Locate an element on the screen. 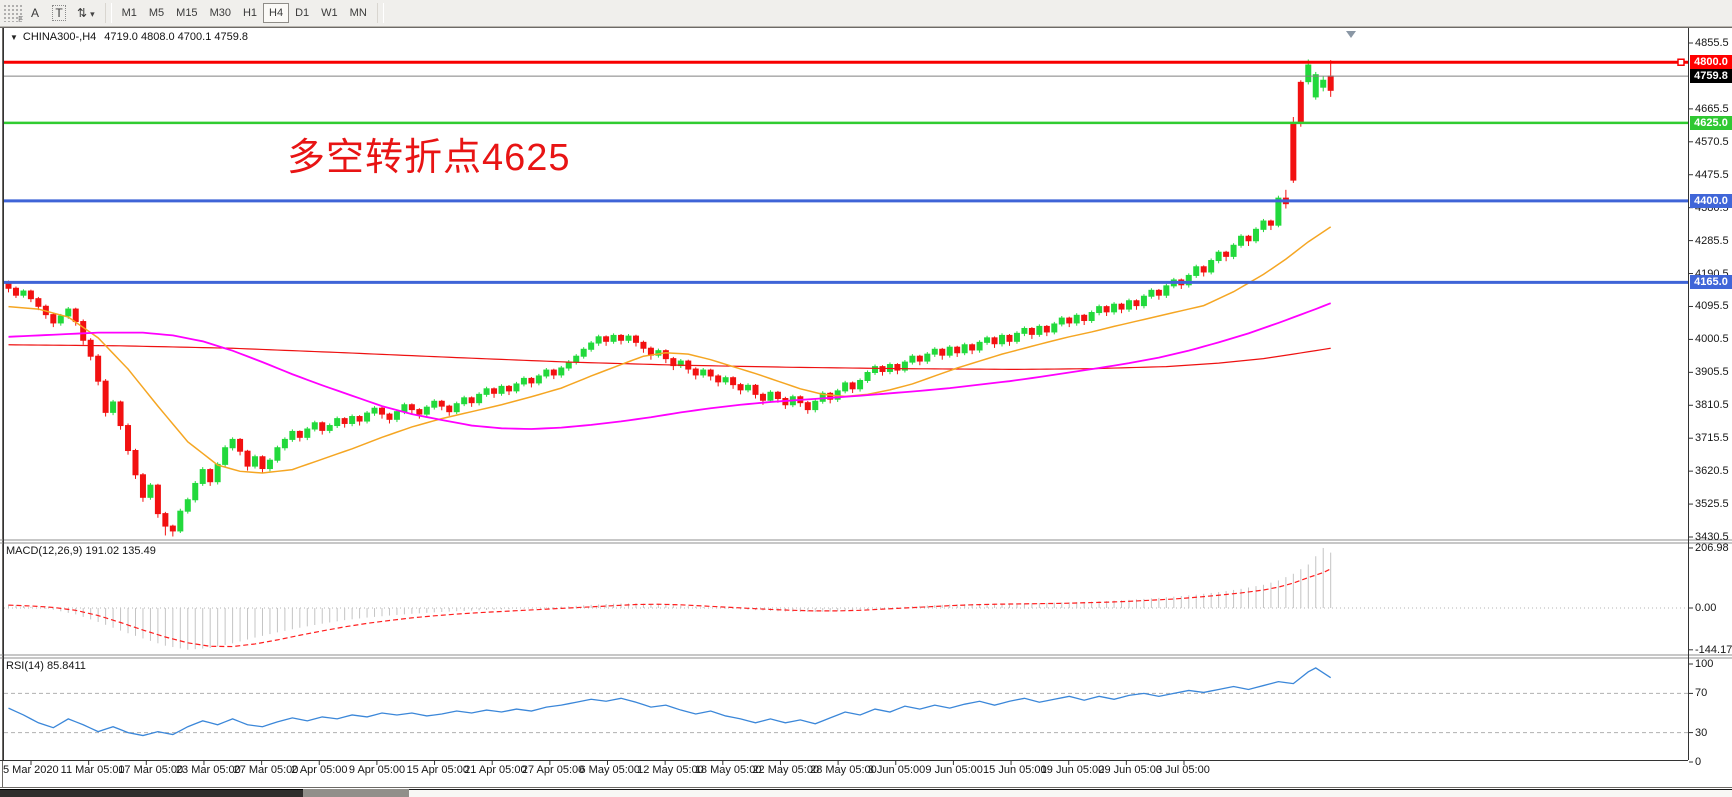  chart-ohlc-values: 4719.0 4808.0 4700.1 4759.8 is located at coordinates (176, 37).